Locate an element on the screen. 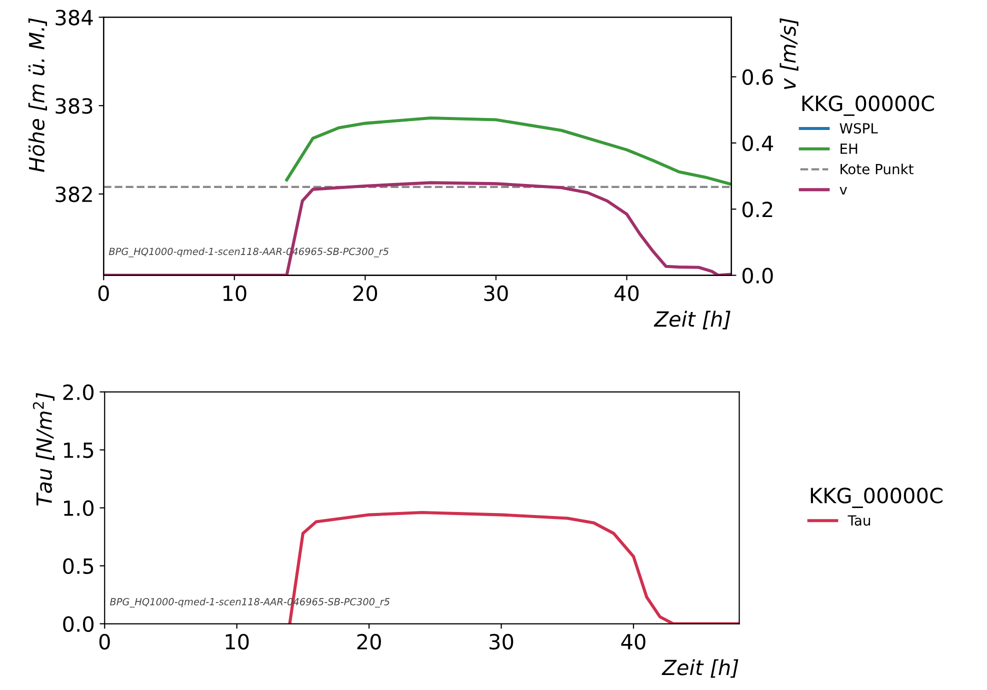 The height and width of the screenshot is (690, 987). y-tick-label: 0.0 is located at coordinates (78, 624).